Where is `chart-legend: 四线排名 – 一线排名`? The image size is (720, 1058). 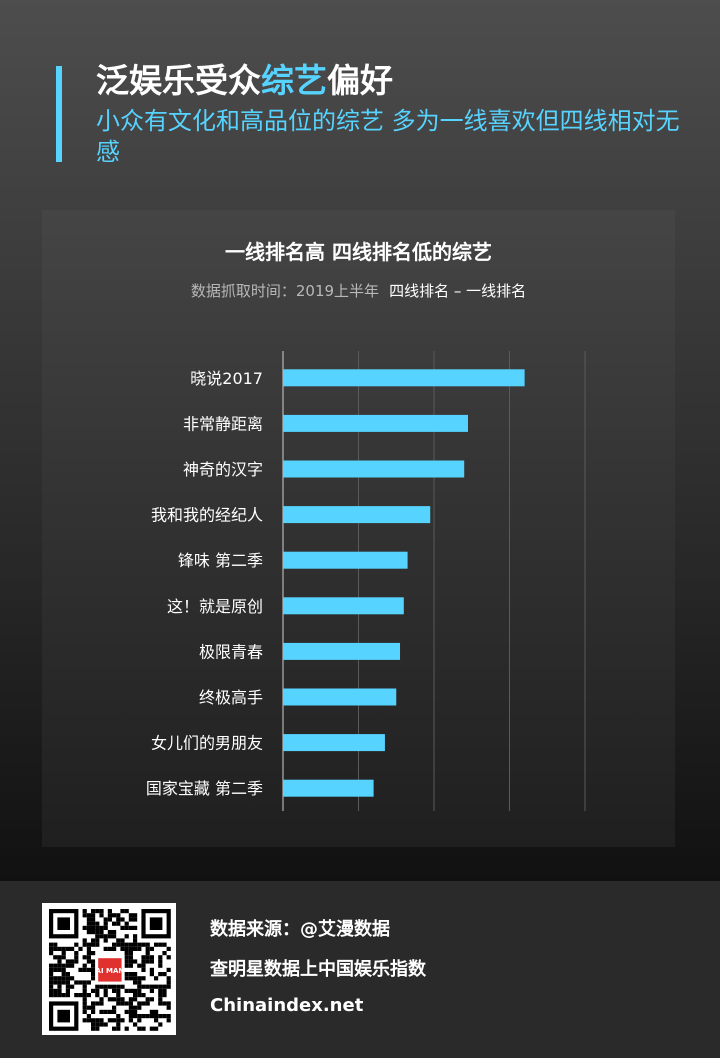
chart-legend: 四线排名 – 一线排名 is located at coordinates (458, 291).